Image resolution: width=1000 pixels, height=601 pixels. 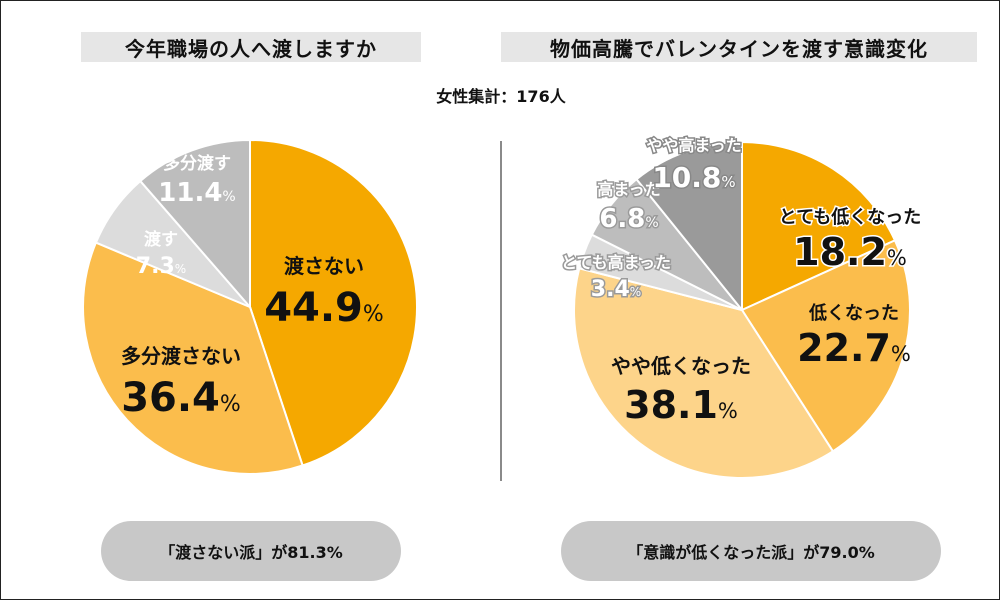 What do you see at coordinates (181, 356) in the screenshot?
I see `slice-label: 多分渡さない` at bounding box center [181, 356].